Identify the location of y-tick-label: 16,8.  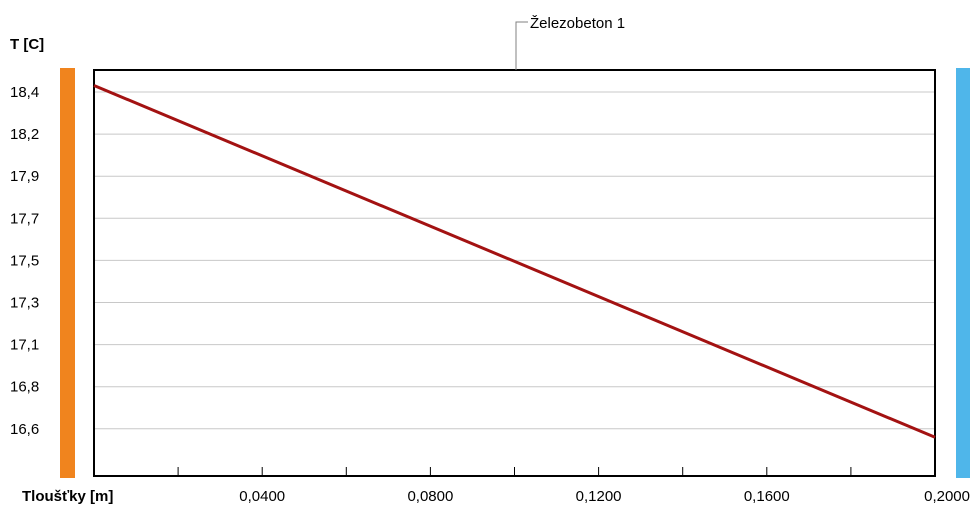
(24, 387).